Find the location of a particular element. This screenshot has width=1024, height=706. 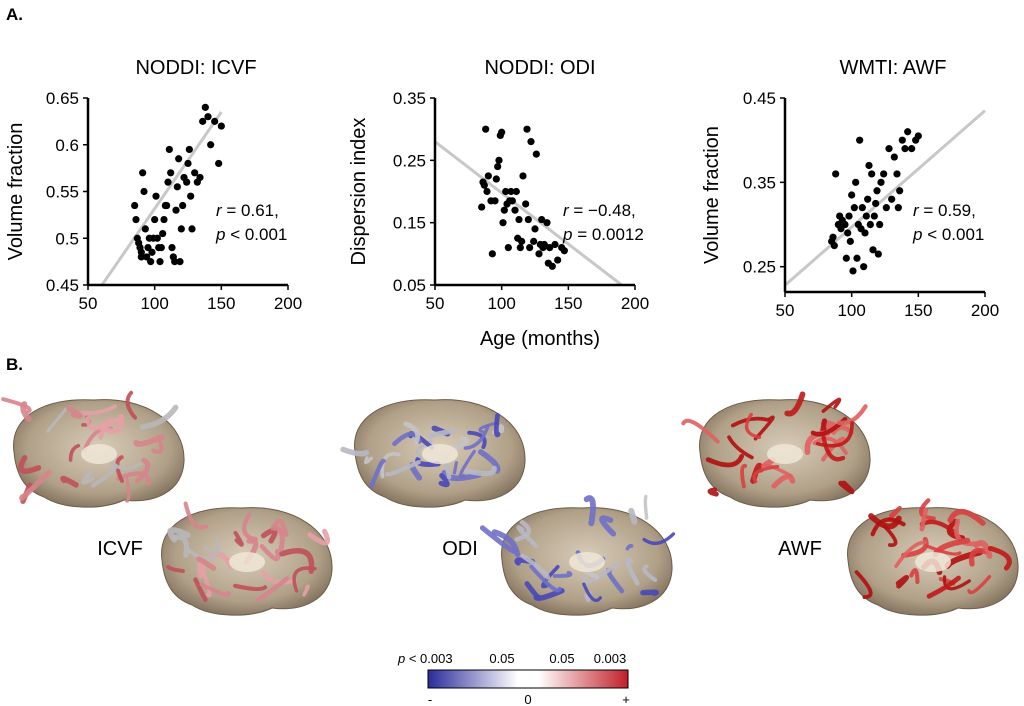

y-tick-label: 0.15 is located at coordinates (409, 223).